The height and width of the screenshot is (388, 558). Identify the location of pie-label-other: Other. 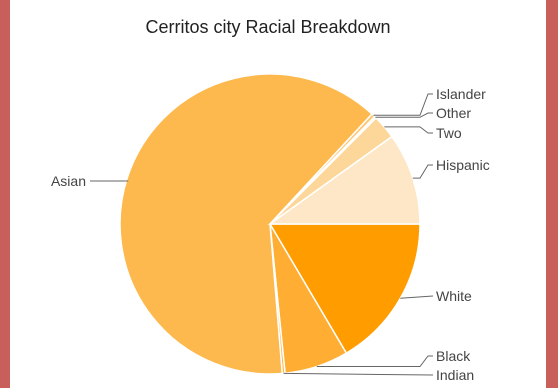
(453, 113).